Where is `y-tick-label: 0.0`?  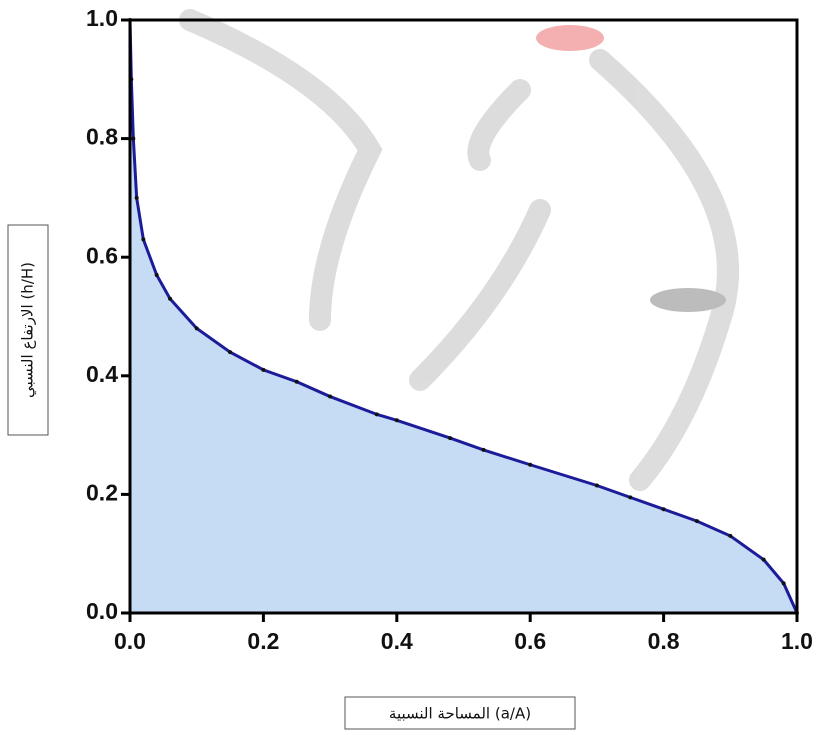
y-tick-label: 0.0 is located at coordinates (102, 611).